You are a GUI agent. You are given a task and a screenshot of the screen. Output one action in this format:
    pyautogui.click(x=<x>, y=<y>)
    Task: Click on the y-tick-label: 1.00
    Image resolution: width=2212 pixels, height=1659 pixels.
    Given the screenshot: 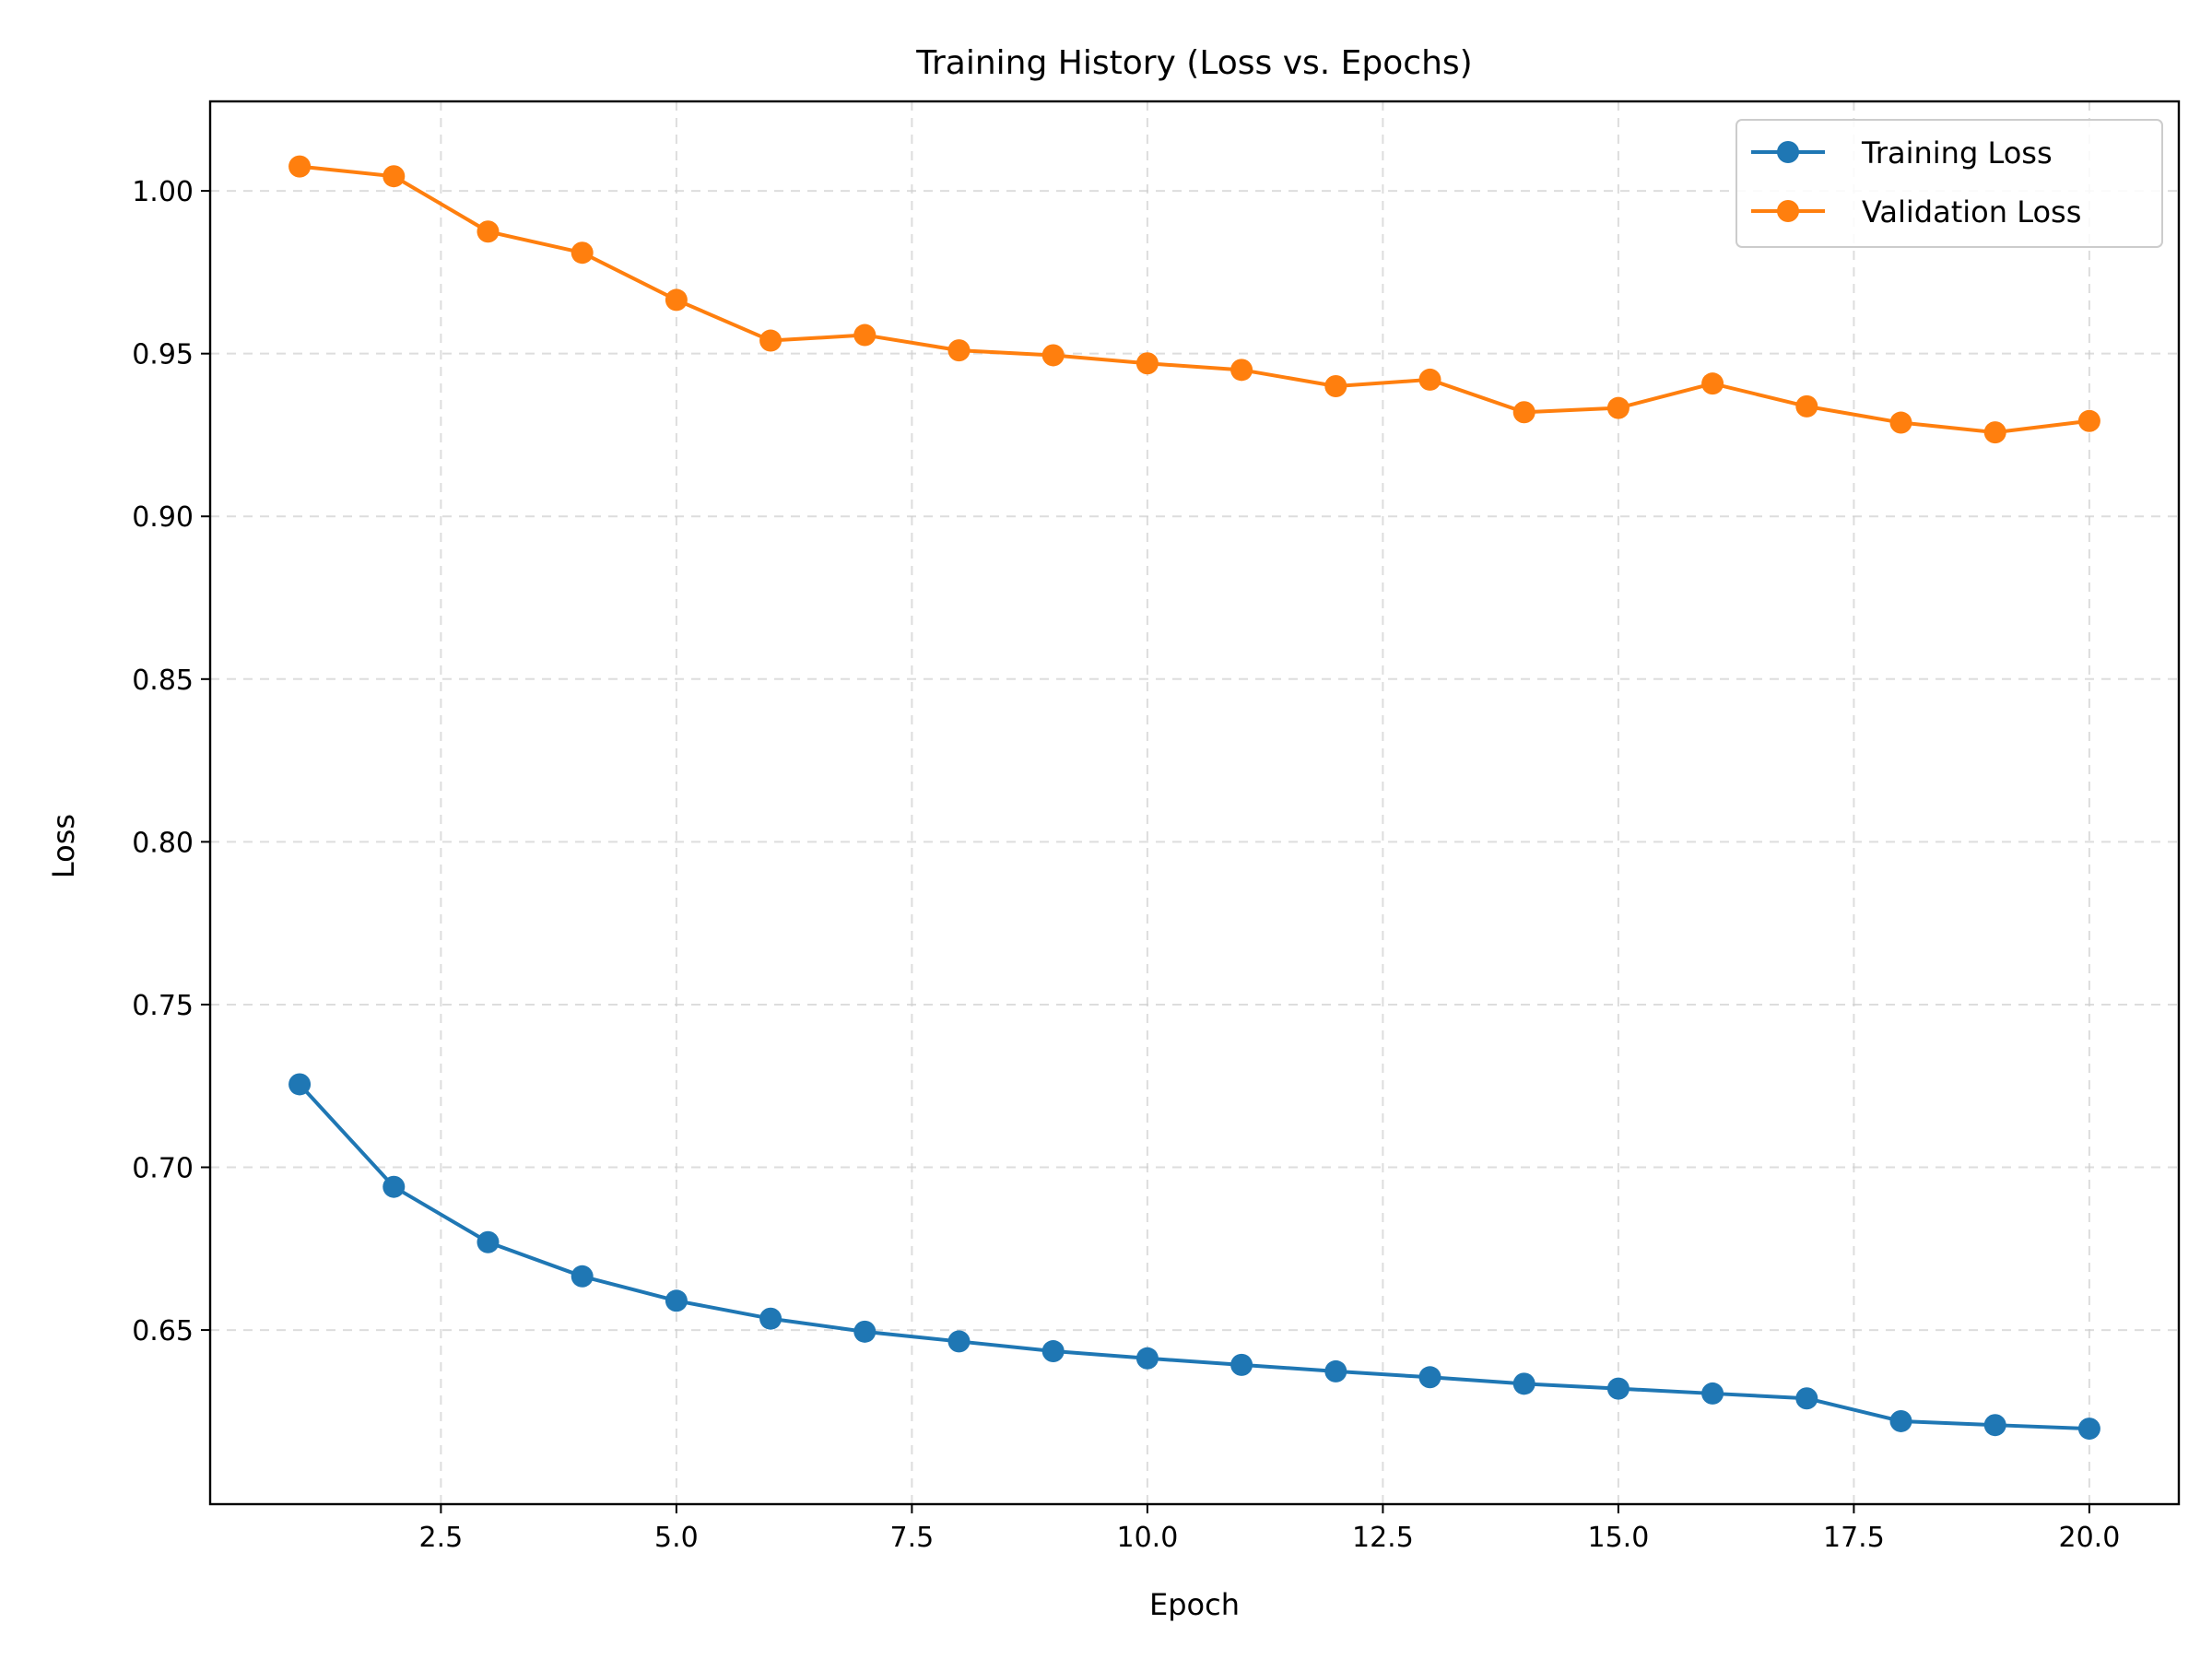 What is the action you would take?
    pyautogui.click(x=163, y=192)
    